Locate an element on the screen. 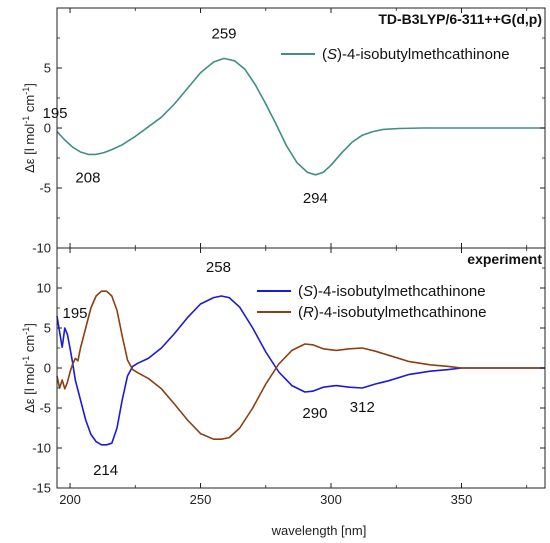 The width and height of the screenshot is (550, 543). legend-label: (R)-4-isobutylmethcathinone is located at coordinates (392, 312).